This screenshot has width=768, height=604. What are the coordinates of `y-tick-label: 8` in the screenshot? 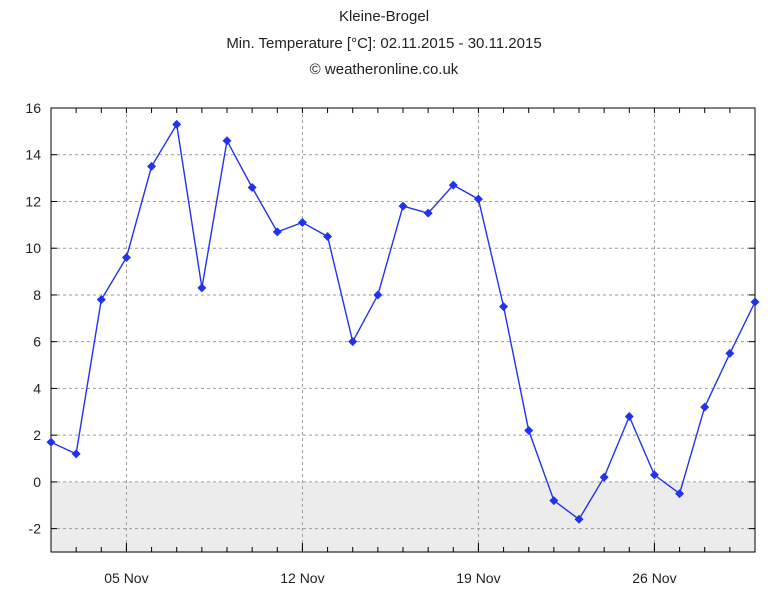 It's located at (37, 295).